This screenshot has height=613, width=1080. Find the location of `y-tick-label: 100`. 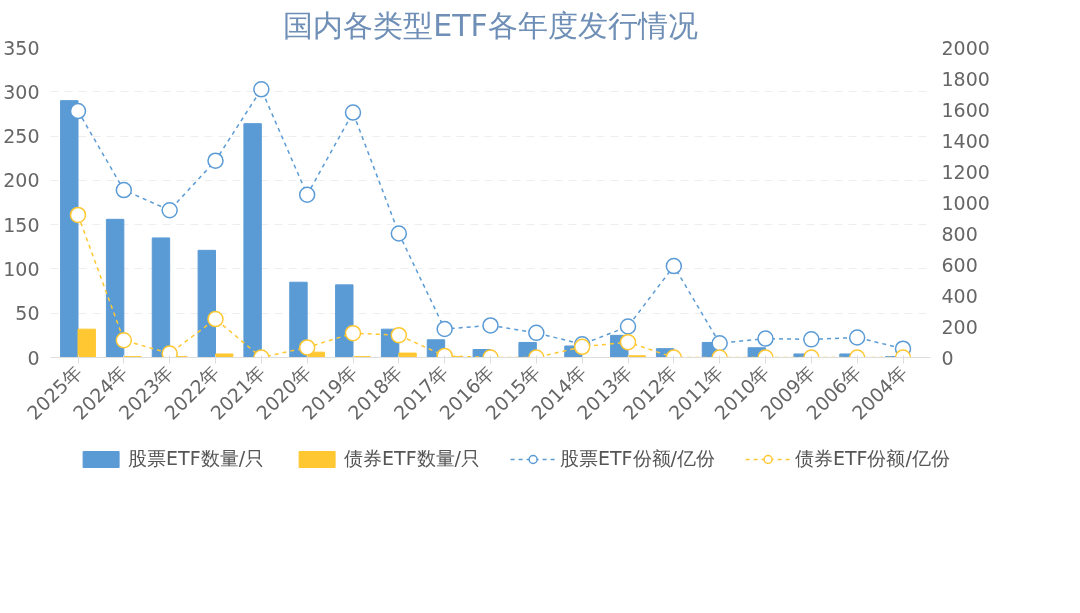

y-tick-label: 100 is located at coordinates (21, 268).